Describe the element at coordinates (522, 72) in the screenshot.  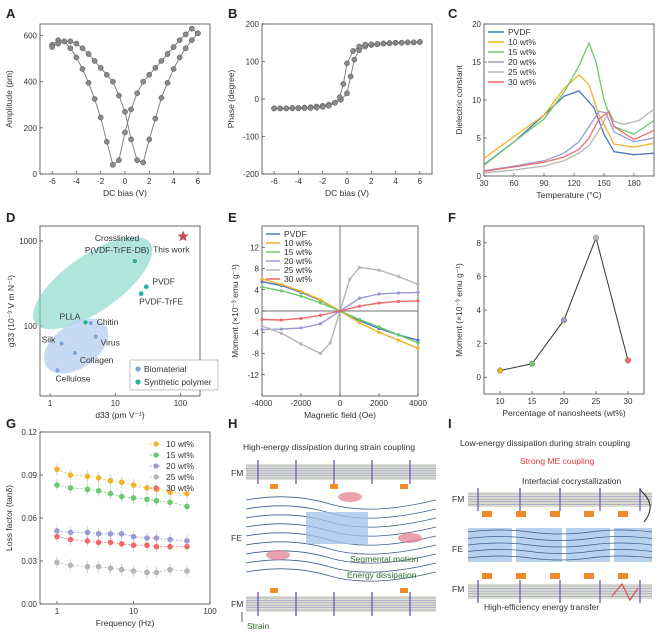
I see `legend-label: 25 wt%` at that location.